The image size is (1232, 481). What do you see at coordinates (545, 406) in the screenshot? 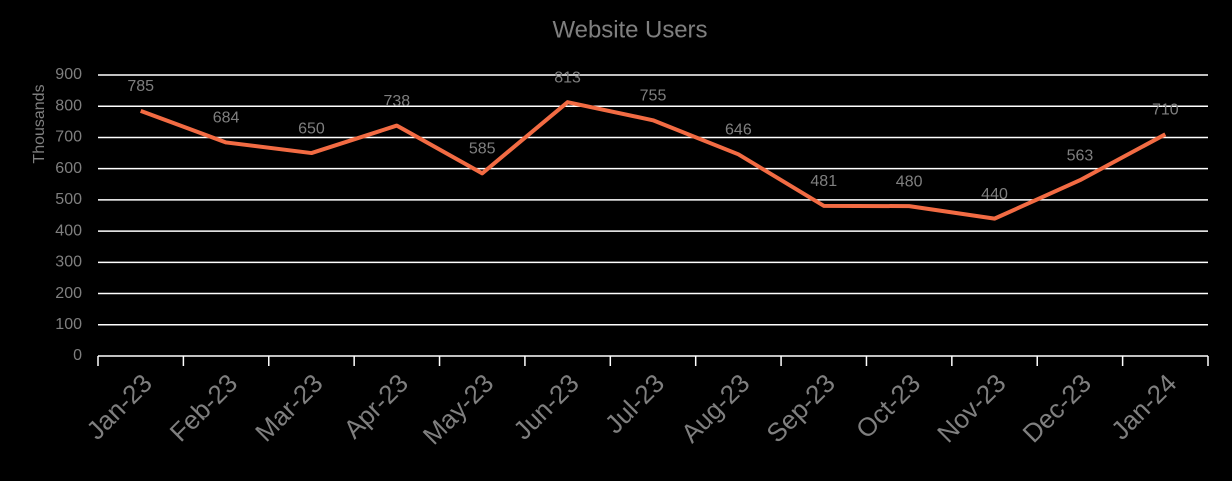
I see `x-tick-label: Jun-23` at bounding box center [545, 406].